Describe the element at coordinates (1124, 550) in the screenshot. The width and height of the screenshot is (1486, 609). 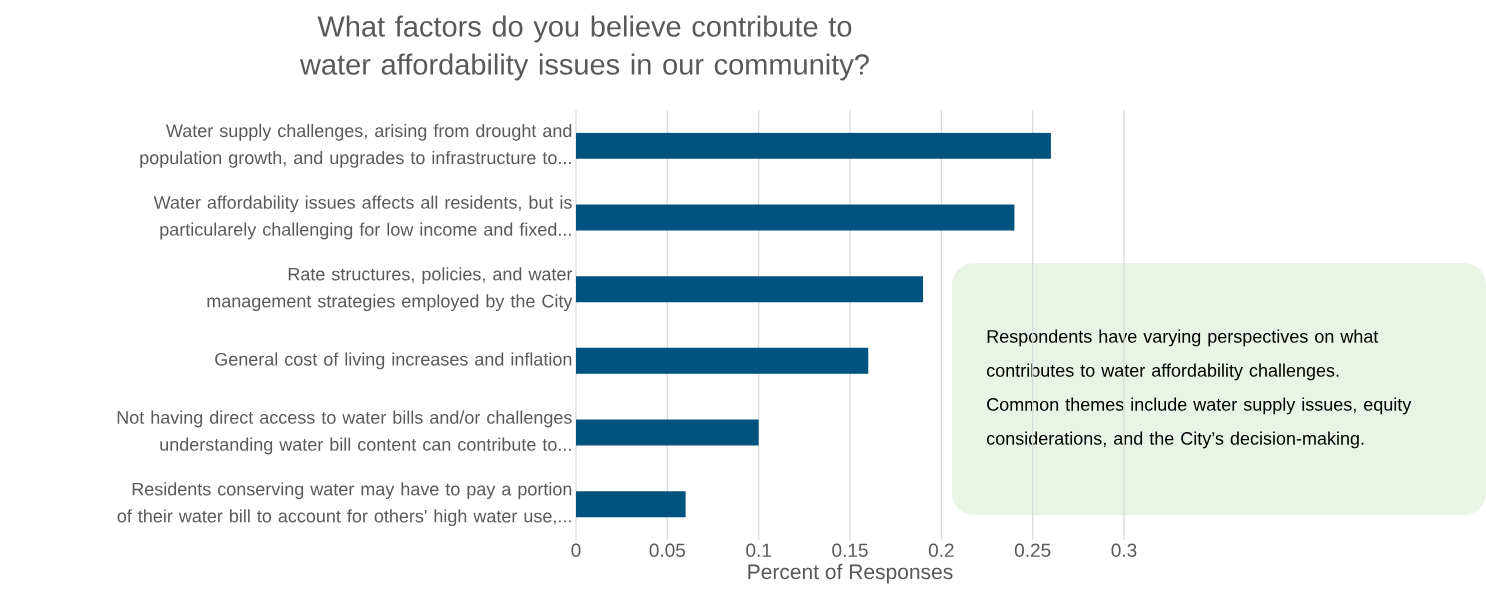
I see `x-tick-label: 0.3` at that location.